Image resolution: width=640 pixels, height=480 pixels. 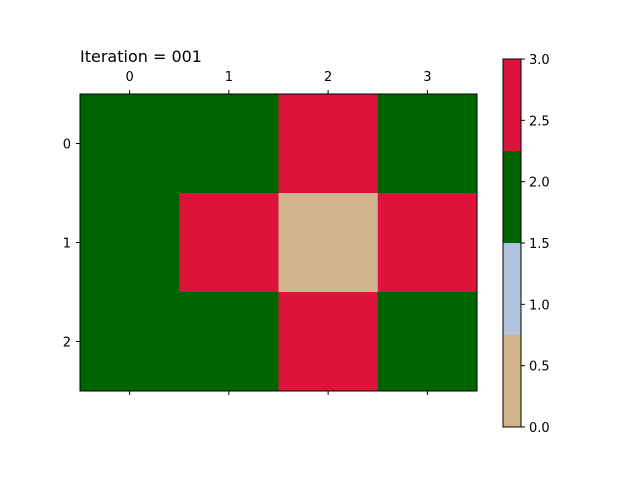 What do you see at coordinates (539, 183) in the screenshot?
I see `colorbar-tick-label: 2.0` at bounding box center [539, 183].